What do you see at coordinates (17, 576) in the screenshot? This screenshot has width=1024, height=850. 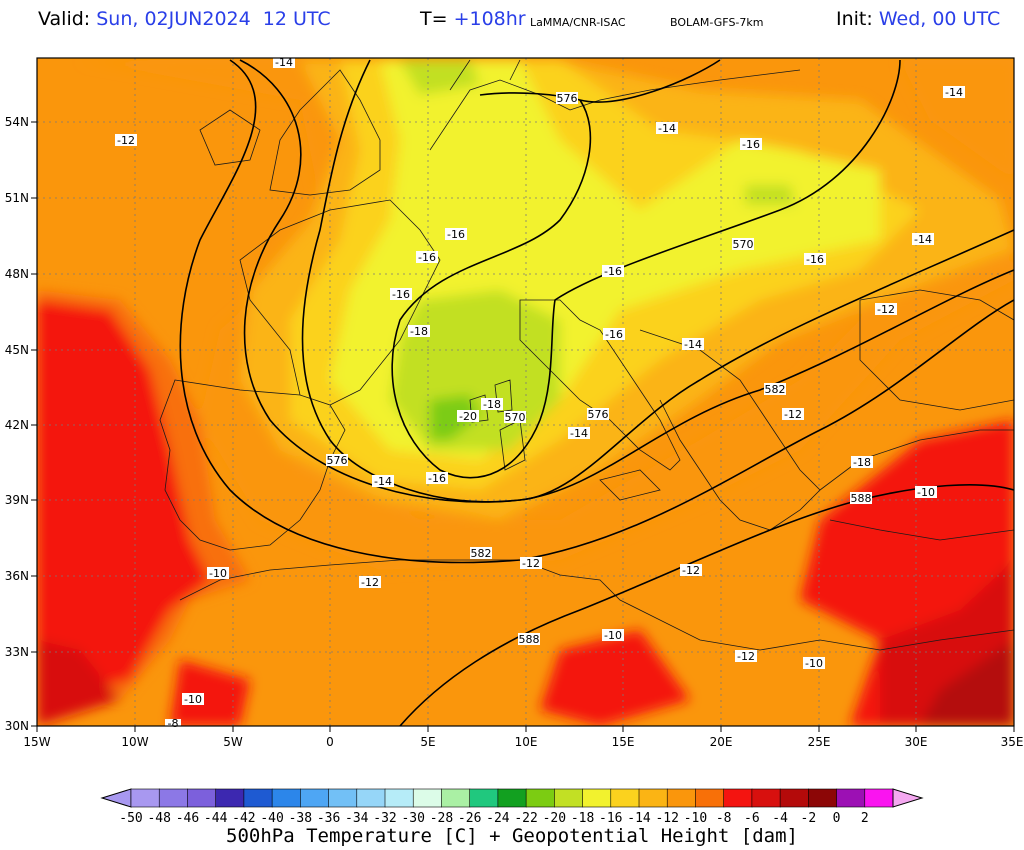 I see `lat-label: 36N` at bounding box center [17, 576].